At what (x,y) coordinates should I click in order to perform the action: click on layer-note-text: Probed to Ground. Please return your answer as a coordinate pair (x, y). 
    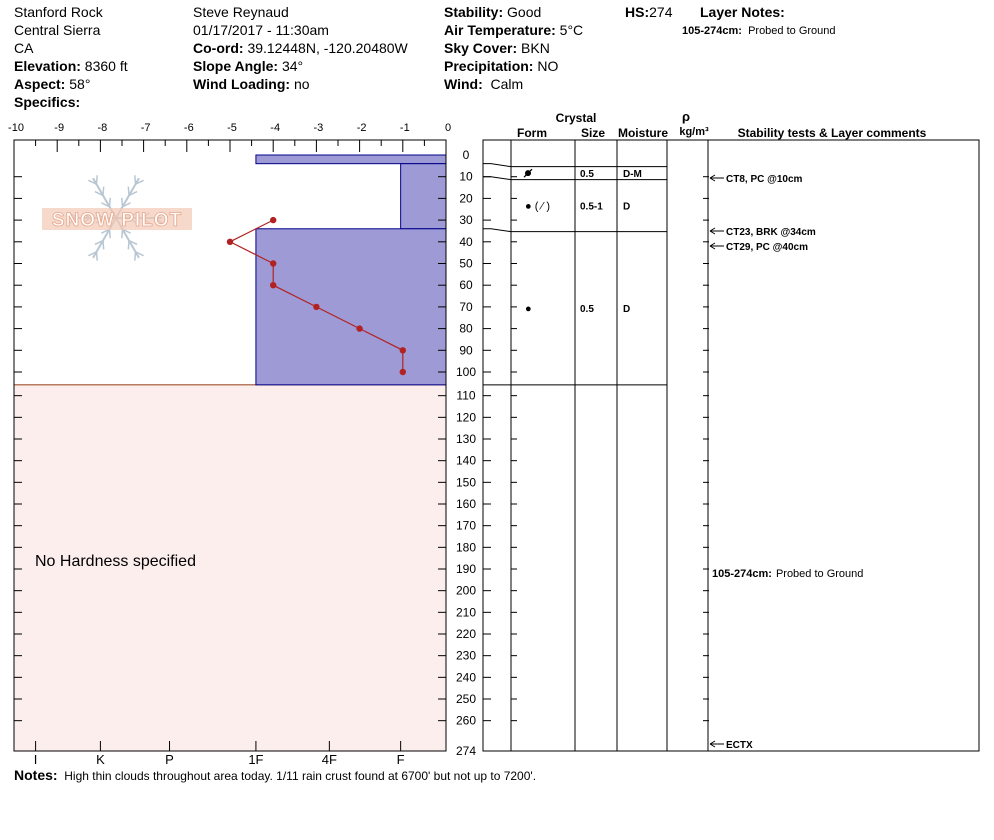
    Looking at the image, I should click on (792, 31).